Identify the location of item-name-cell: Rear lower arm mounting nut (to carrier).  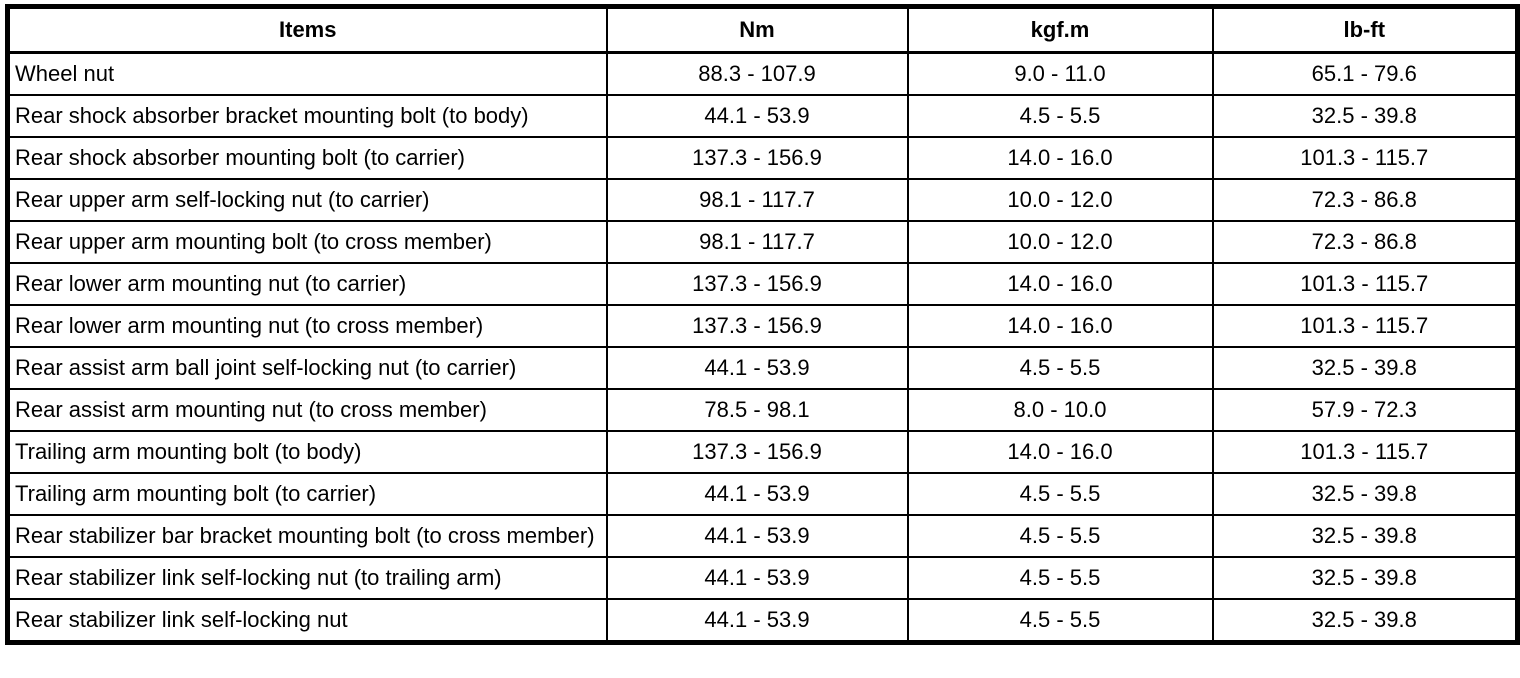
(307, 284).